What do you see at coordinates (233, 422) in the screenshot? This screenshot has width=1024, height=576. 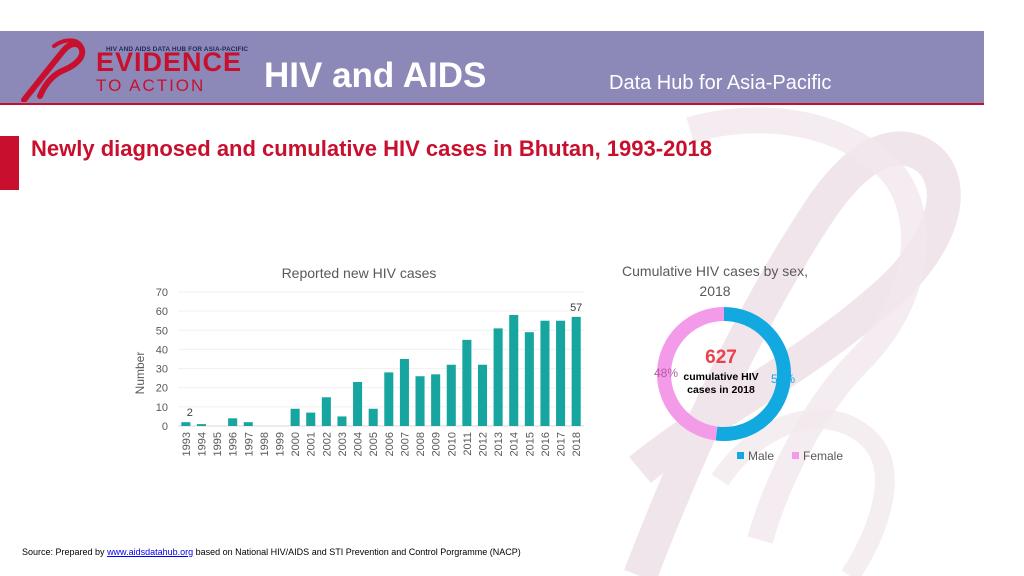 I see `bar-1996` at bounding box center [233, 422].